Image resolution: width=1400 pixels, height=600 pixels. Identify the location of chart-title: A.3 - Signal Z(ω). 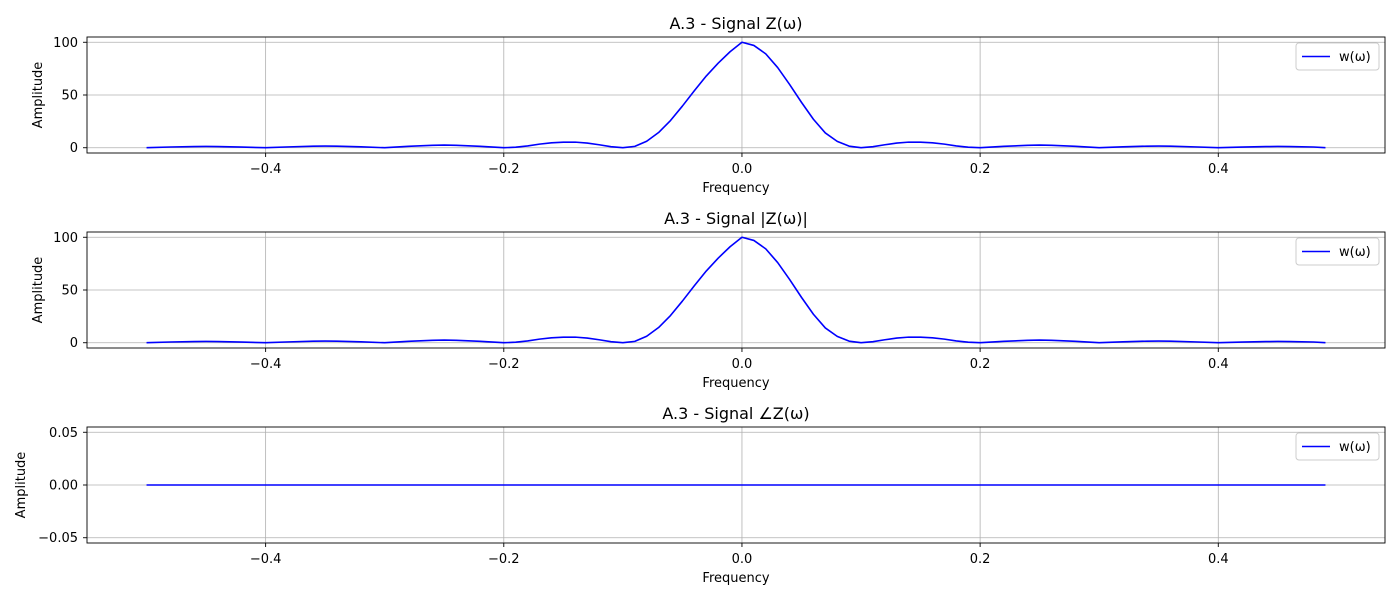
(736, 23).